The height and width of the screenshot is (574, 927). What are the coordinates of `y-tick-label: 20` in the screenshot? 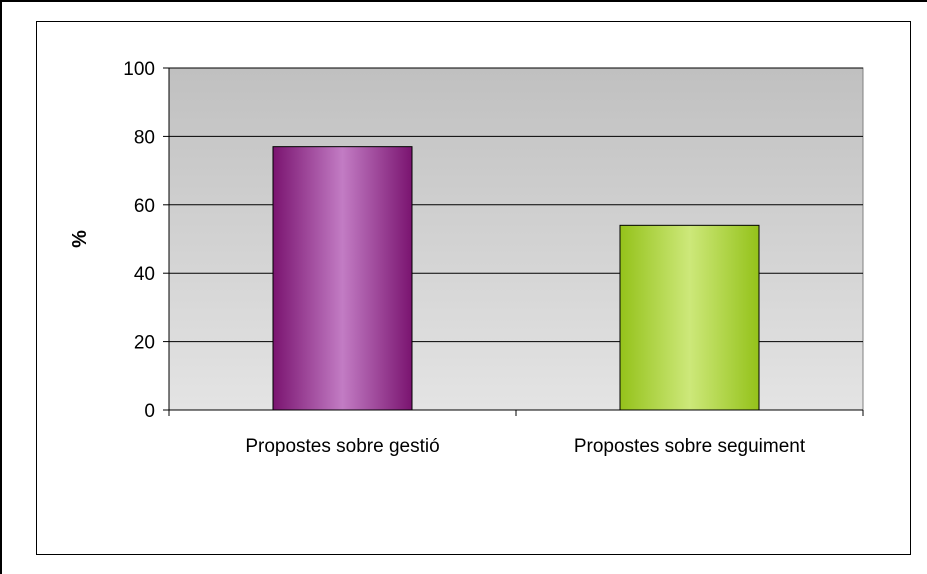 It's located at (144, 343).